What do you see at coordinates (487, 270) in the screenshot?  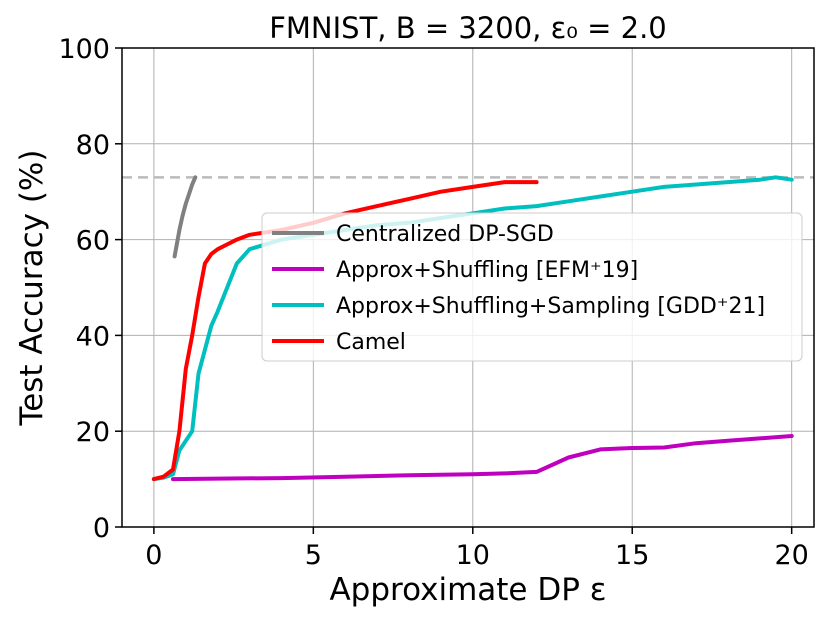 I see `legend-label-1: Approx+Shuffling [EFM⁺19]` at bounding box center [487, 270].